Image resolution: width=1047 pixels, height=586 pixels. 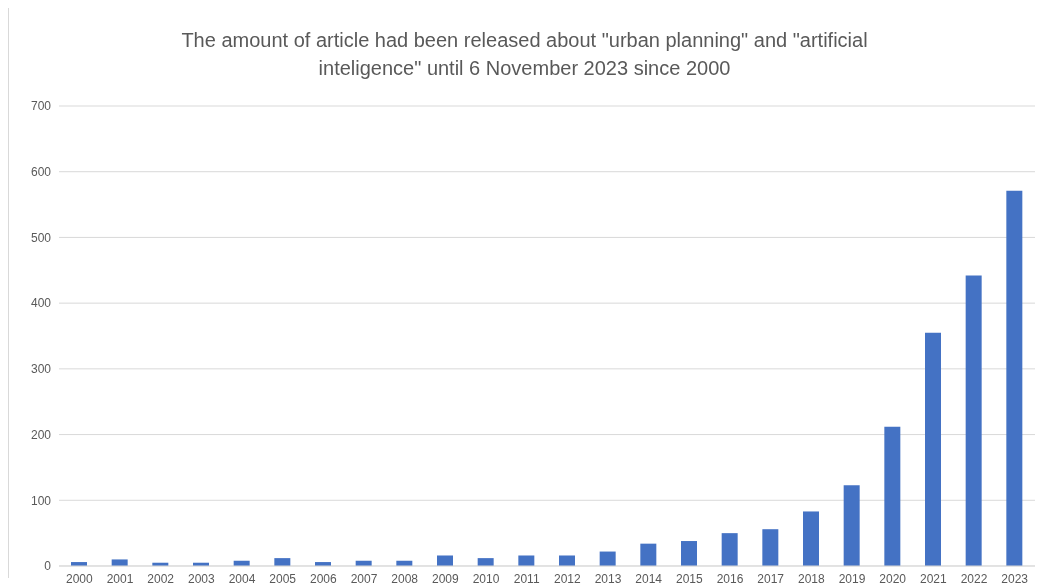 What do you see at coordinates (771, 578) in the screenshot?
I see `x-tick-label: 2017` at bounding box center [771, 578].